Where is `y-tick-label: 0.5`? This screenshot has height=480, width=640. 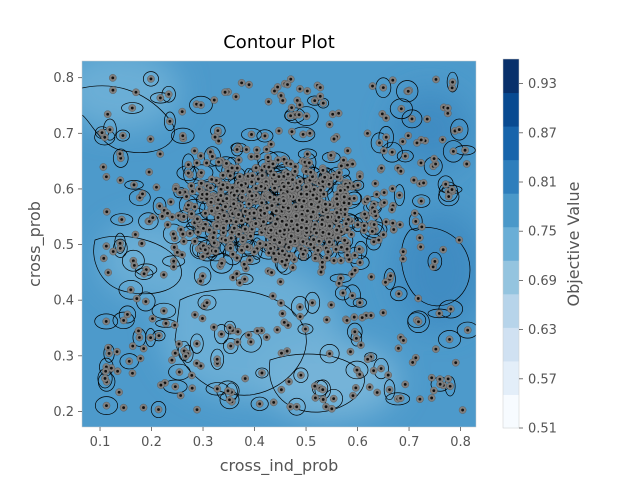 y-tick-label: 0.5 is located at coordinates (63, 245).